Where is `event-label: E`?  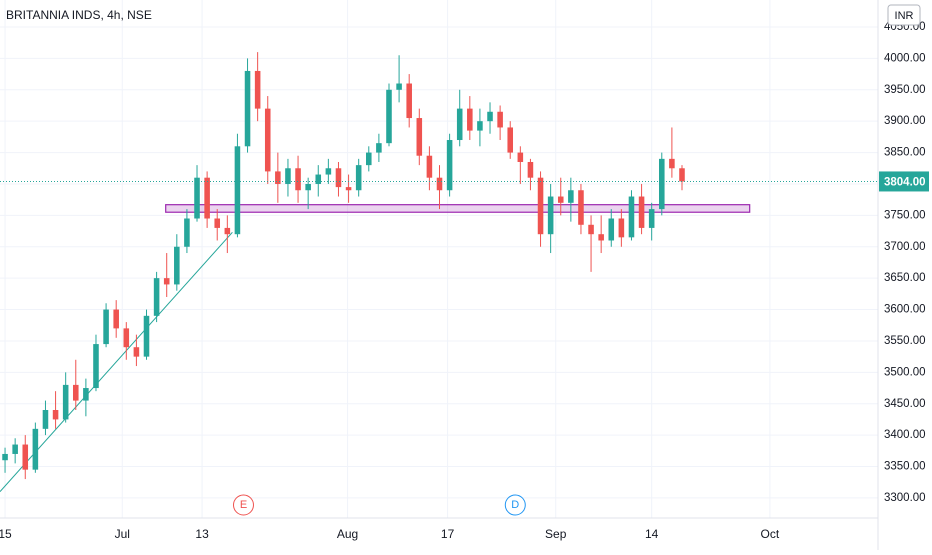 event-label: E is located at coordinates (243, 505).